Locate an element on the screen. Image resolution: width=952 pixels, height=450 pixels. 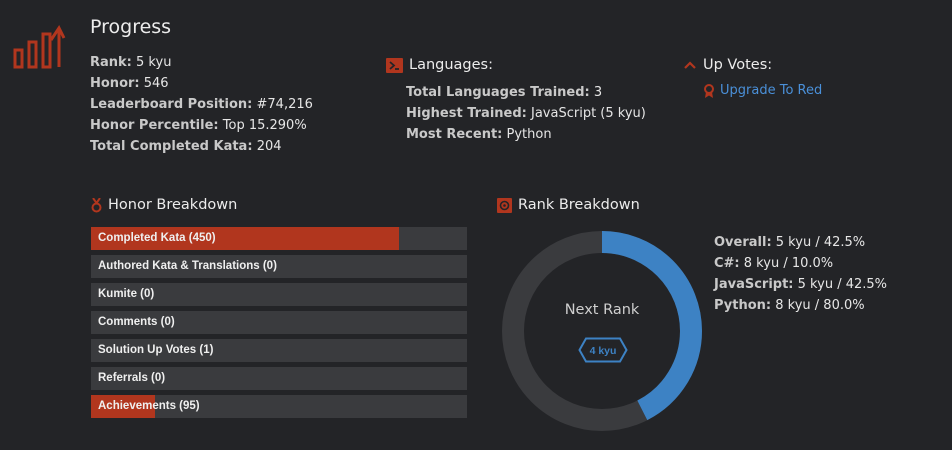
stat-label: Honor: is located at coordinates (115, 83).